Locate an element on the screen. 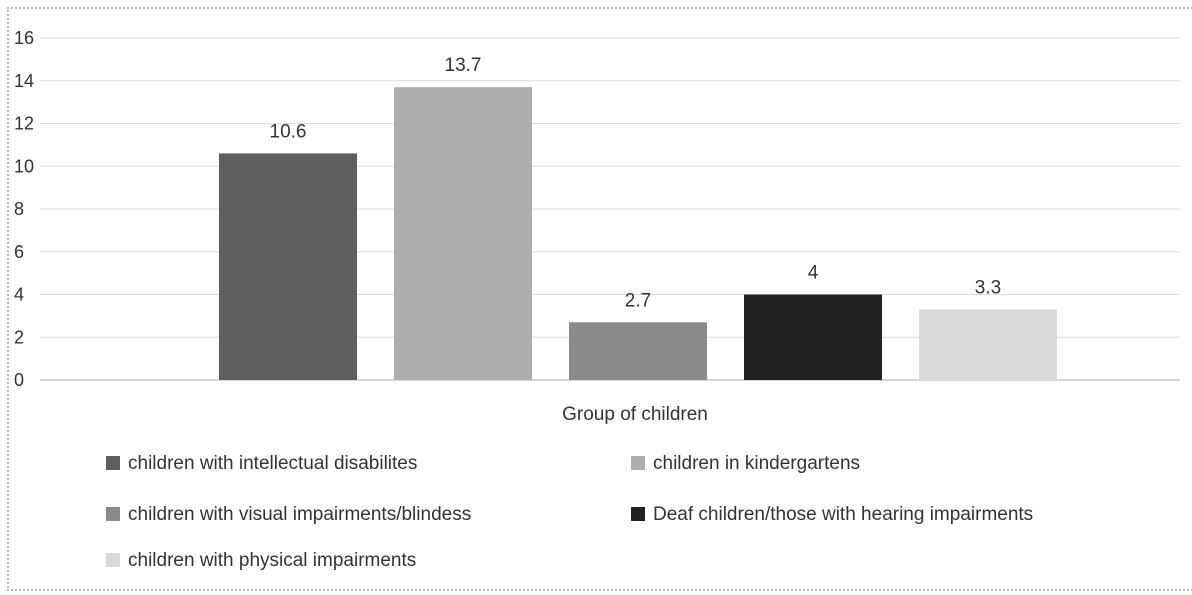 The image size is (1192, 595). bar-value-label: 10.6 is located at coordinates (288, 131).